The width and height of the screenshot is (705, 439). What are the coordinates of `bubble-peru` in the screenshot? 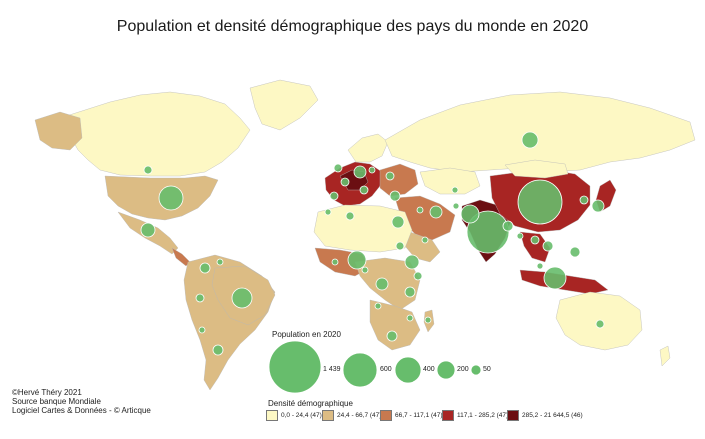 It's located at (200, 298).